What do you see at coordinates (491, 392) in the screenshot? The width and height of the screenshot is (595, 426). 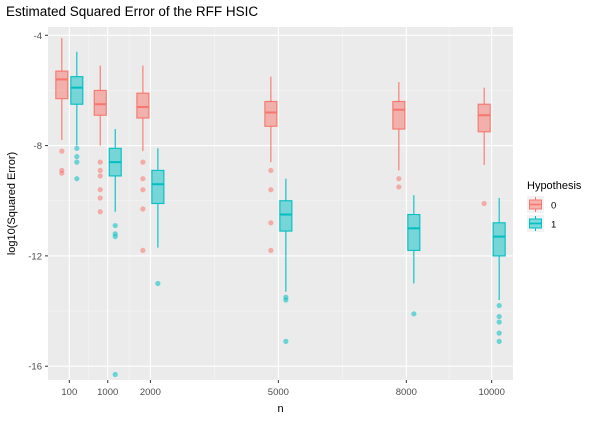 I see `x-tick-label: 10000` at bounding box center [491, 392].